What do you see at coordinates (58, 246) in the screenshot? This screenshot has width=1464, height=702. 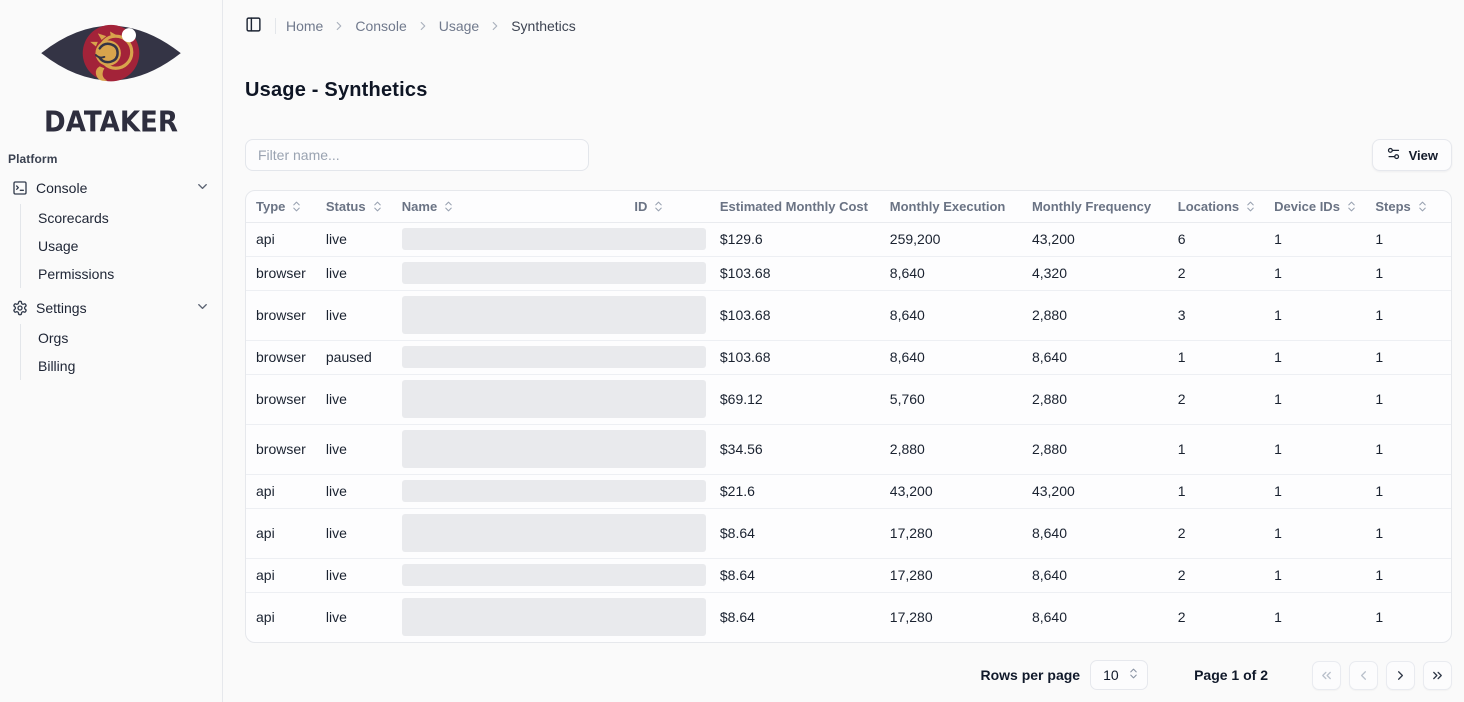 I see `sidebar-item-usage: Usage` at bounding box center [58, 246].